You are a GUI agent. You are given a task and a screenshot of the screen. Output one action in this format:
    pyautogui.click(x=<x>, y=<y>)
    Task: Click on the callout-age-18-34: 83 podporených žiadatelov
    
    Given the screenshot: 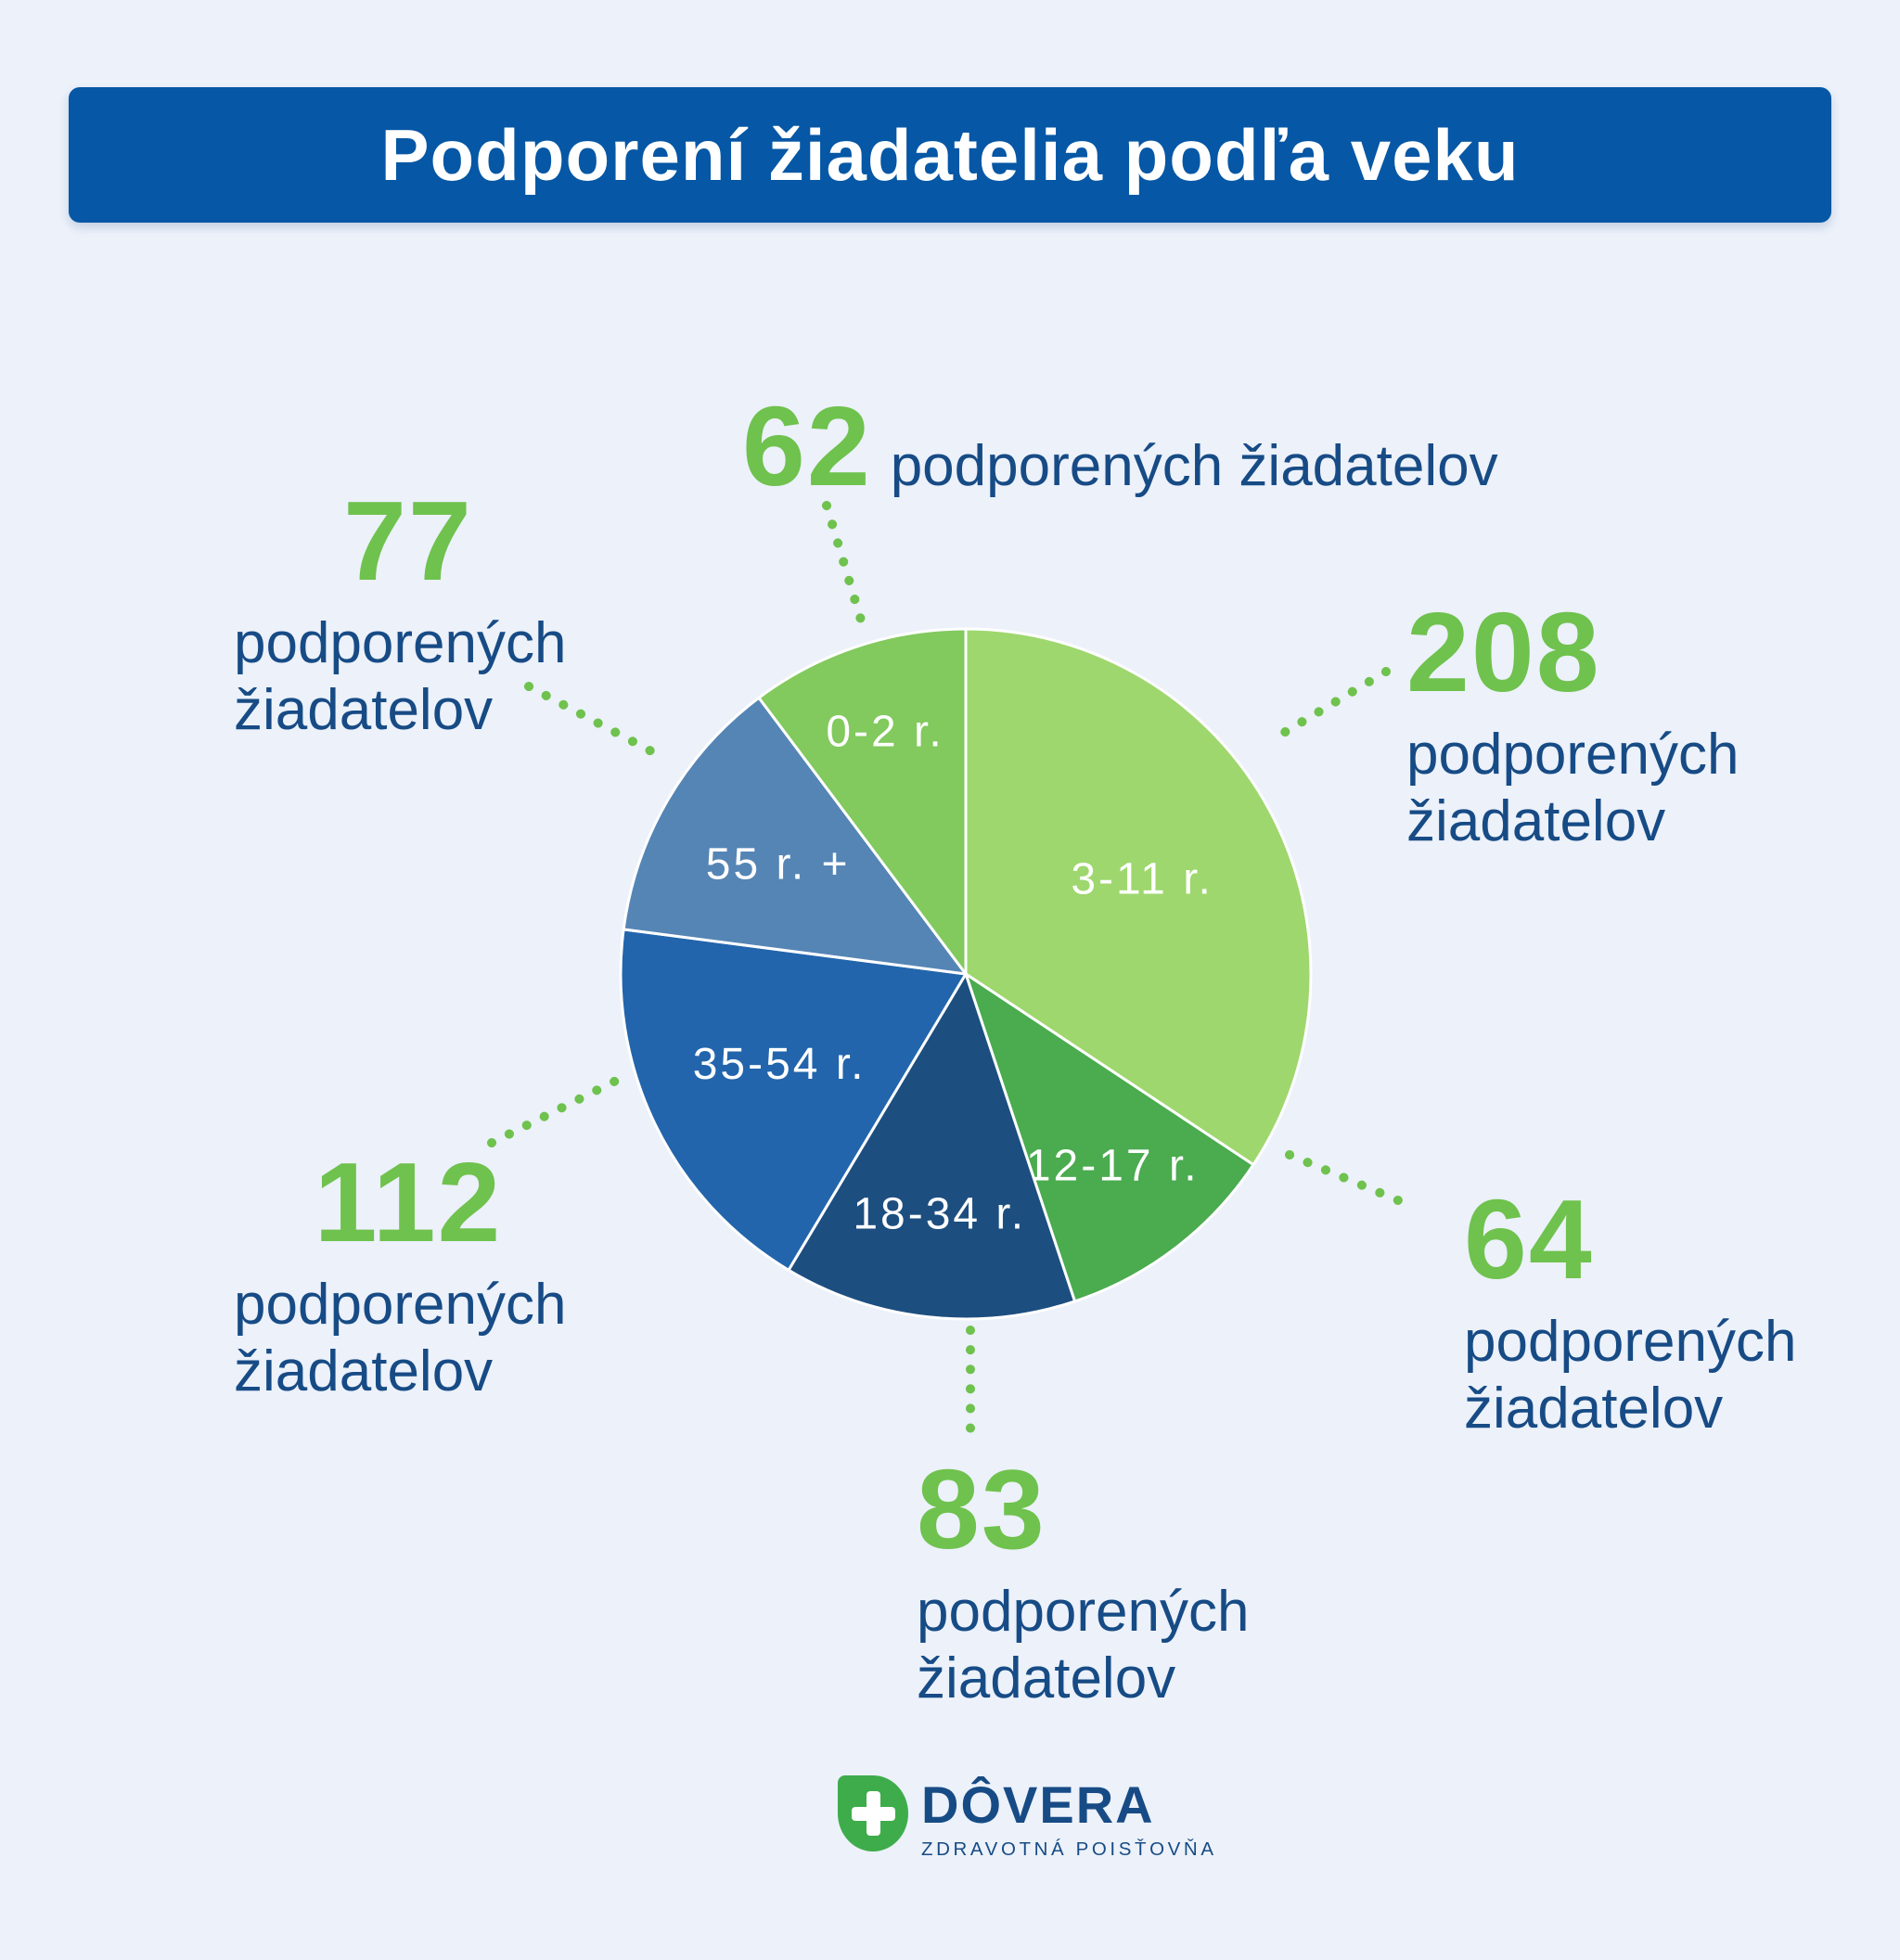 What is the action you would take?
    pyautogui.click(x=1097, y=1583)
    